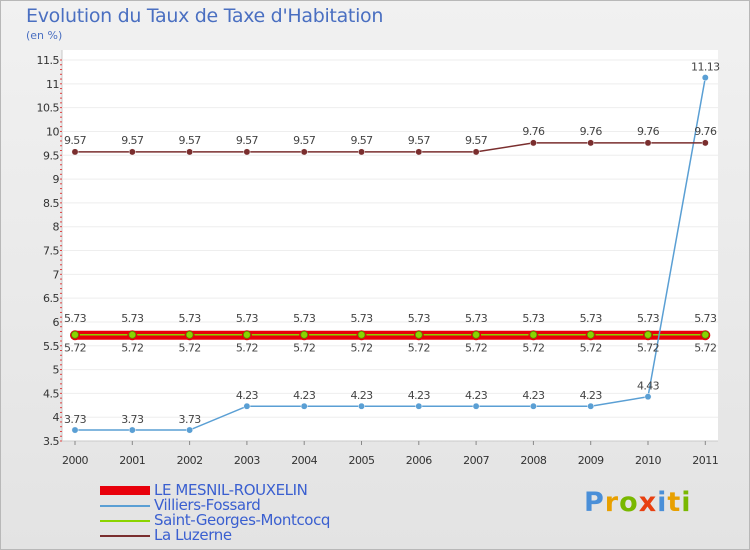  What do you see at coordinates (125, 506) in the screenshot?
I see `legend-swatch-villiers` at bounding box center [125, 506].